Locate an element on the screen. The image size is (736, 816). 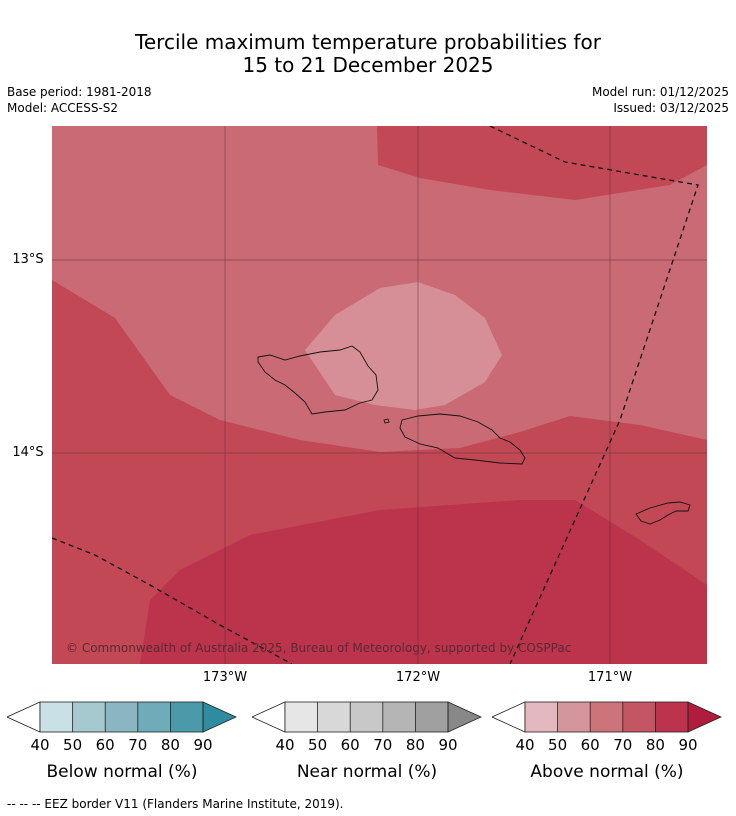
tutuila-island is located at coordinates (663, 513).